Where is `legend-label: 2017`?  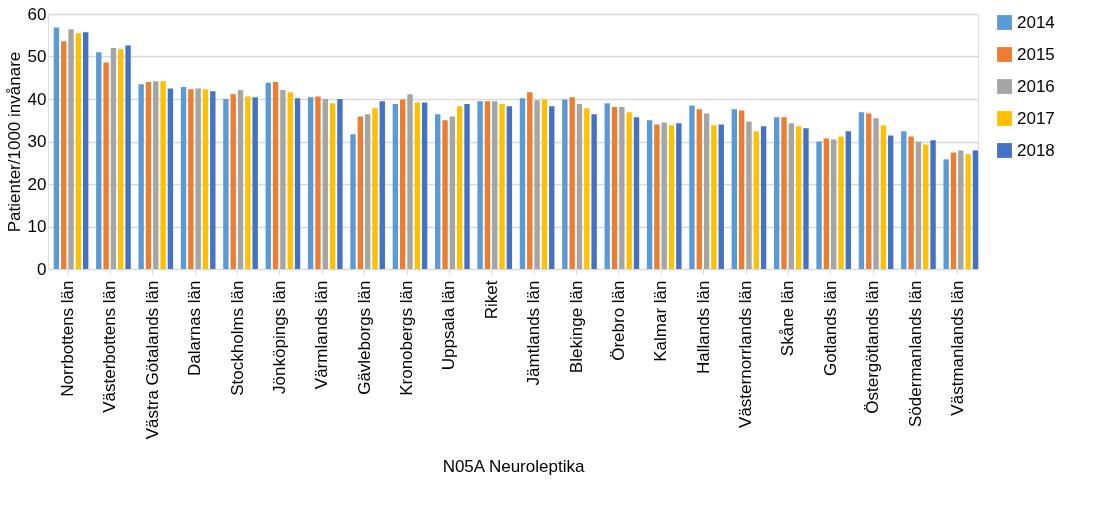 legend-label: 2017 is located at coordinates (1036, 118).